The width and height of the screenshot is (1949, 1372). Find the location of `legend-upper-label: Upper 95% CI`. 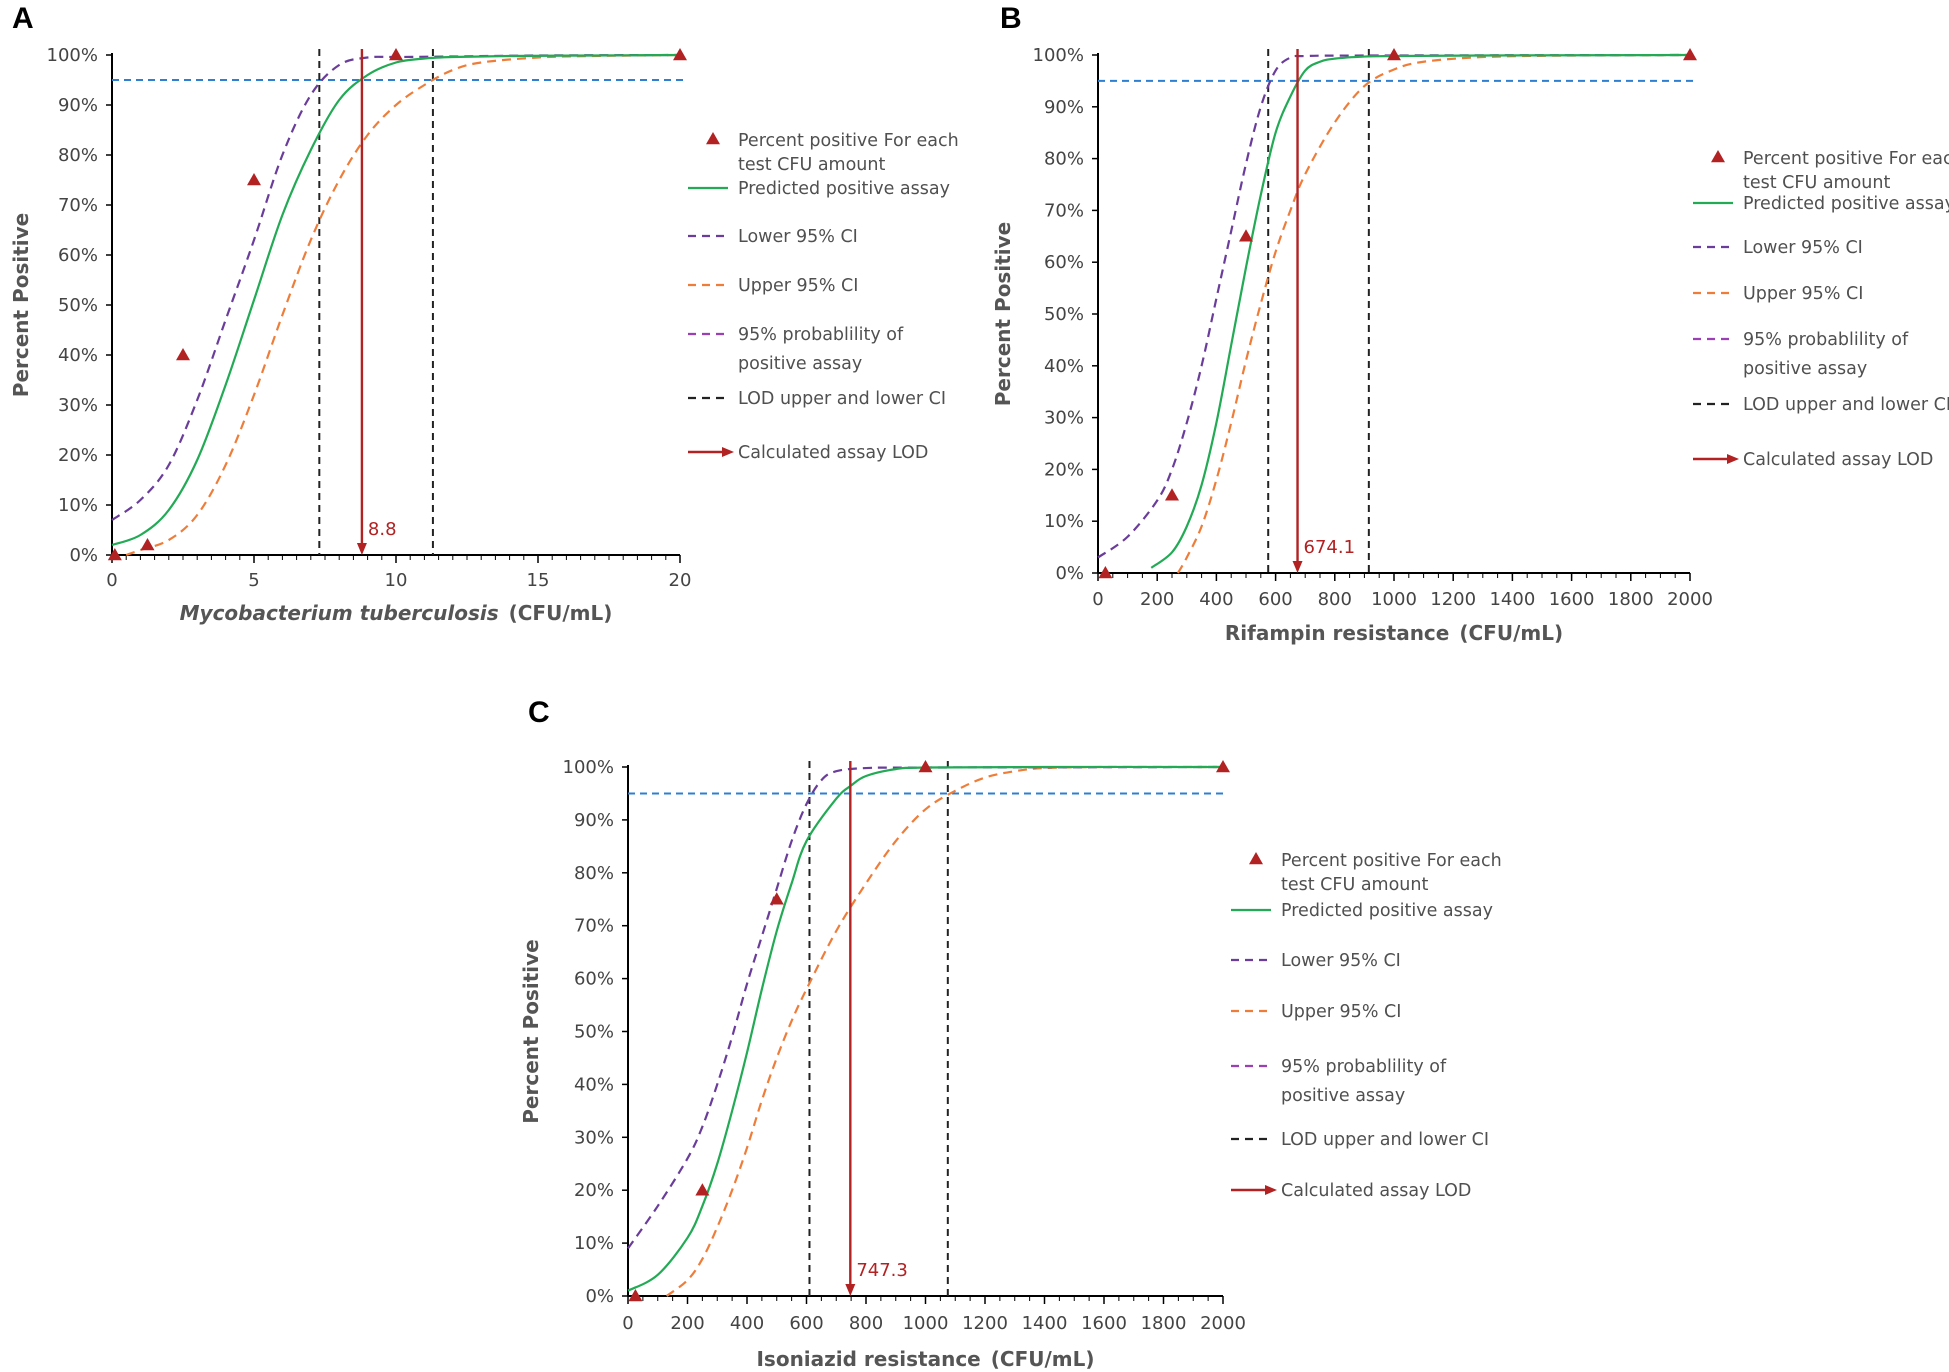

legend-upper-label: Upper 95% CI is located at coordinates (1803, 294).